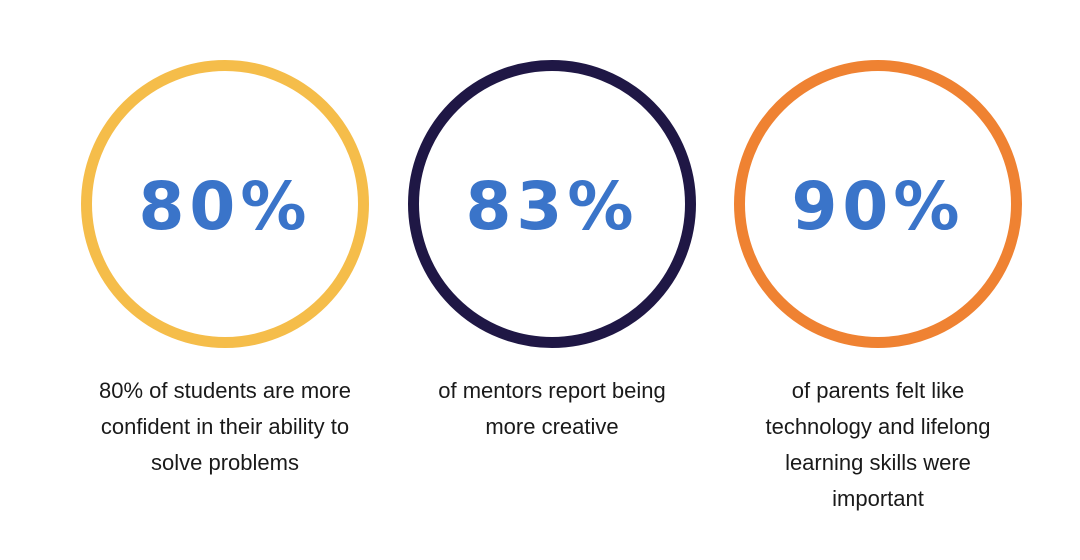  I want to click on stat-ring-parents: 90%, so click(878, 204).